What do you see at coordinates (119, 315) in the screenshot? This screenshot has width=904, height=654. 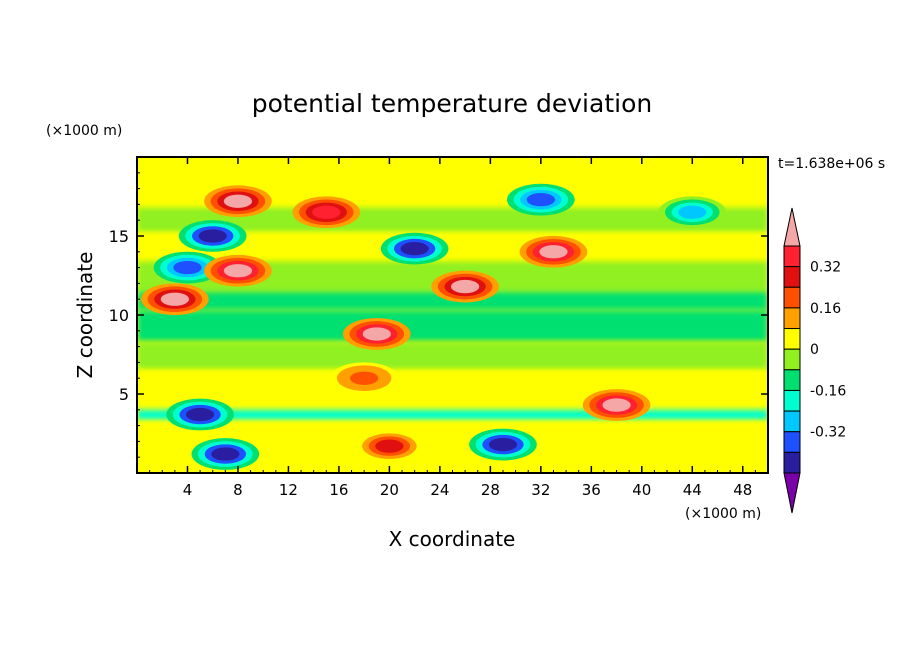 I see `y-tick-label: 10` at bounding box center [119, 315].